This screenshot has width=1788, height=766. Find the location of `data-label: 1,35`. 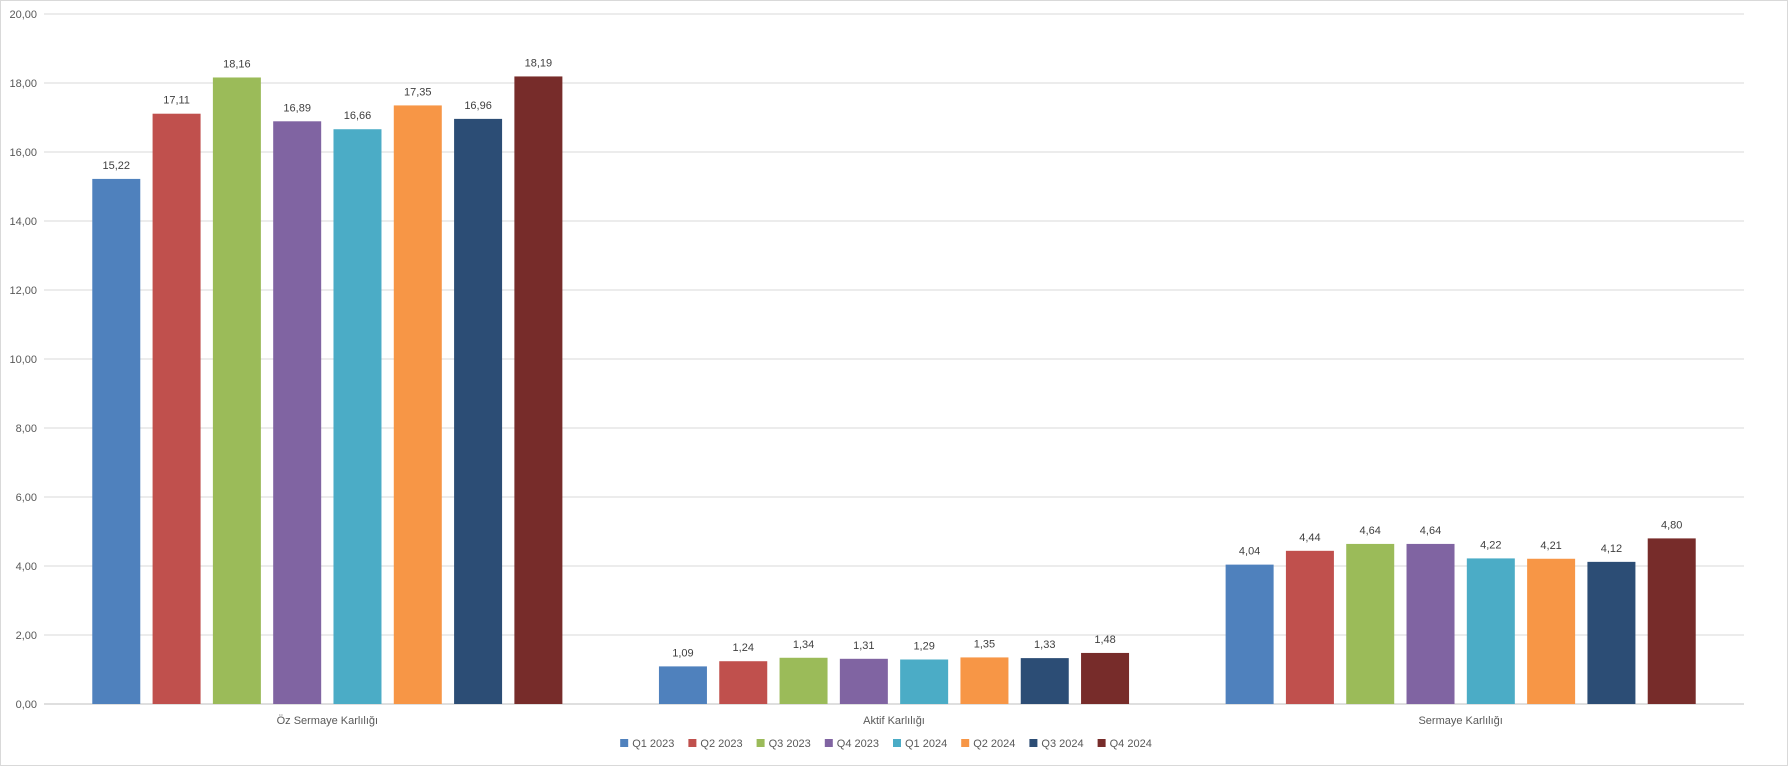

data-label: 1,35 is located at coordinates (984, 644).